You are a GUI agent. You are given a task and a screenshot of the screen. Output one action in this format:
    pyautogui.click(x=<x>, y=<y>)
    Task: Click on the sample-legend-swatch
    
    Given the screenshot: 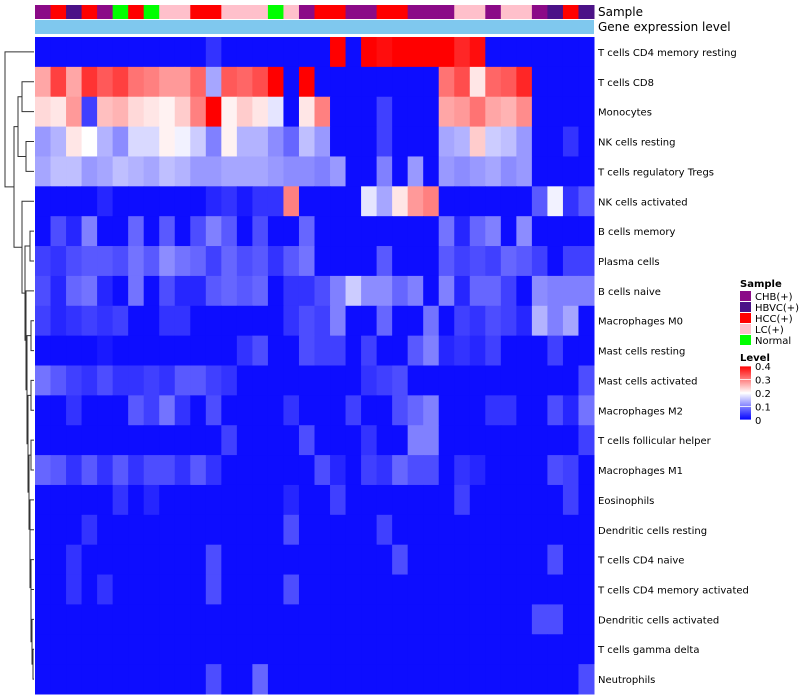 What is the action you would take?
    pyautogui.click(x=745, y=329)
    